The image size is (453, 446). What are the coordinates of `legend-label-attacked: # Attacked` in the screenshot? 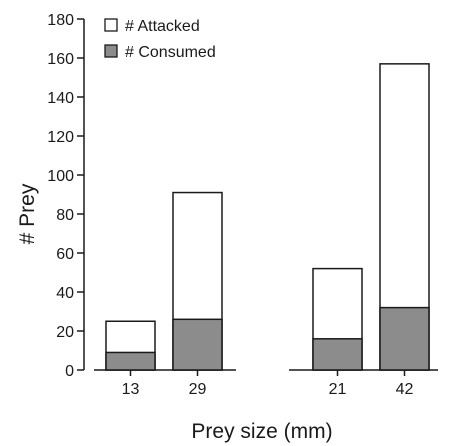 It's located at (162, 26).